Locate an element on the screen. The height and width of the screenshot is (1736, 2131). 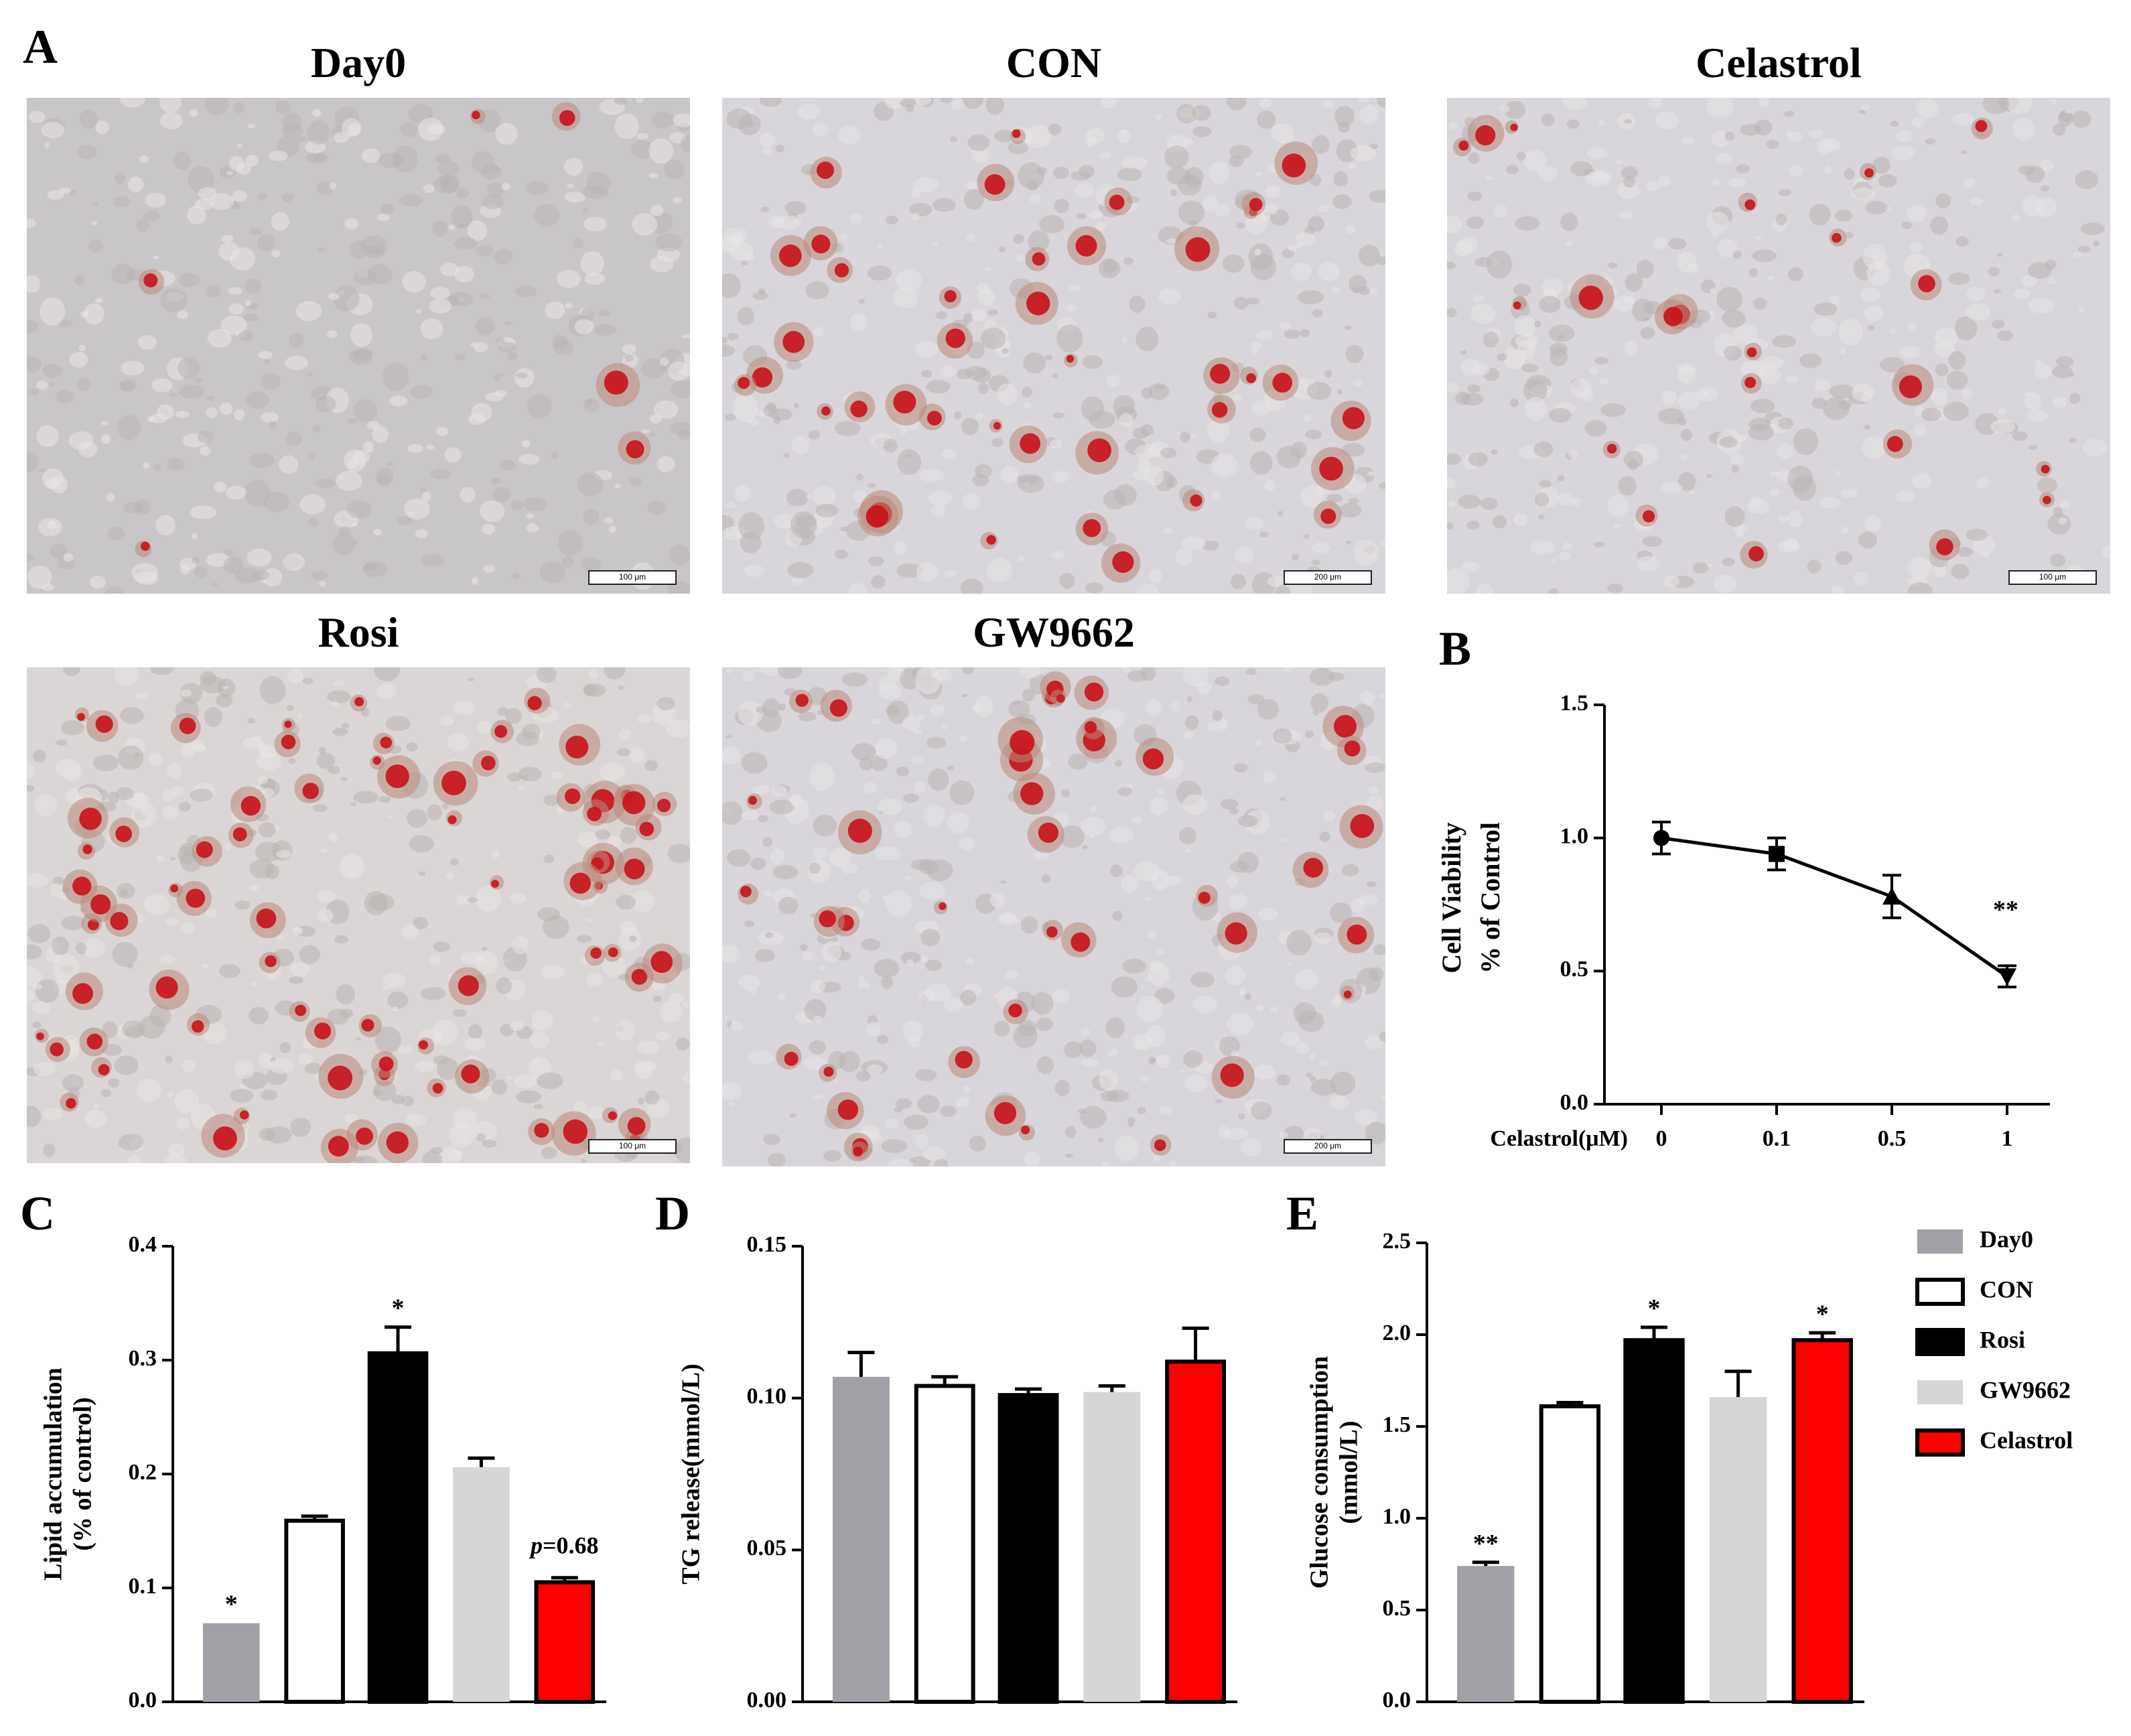
b-series-line is located at coordinates (1834, 907).